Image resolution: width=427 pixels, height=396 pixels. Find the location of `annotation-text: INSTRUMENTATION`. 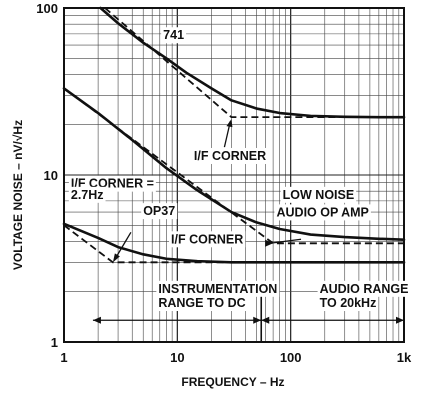

annotation-text: INSTRUMENTATION is located at coordinates (217, 289).